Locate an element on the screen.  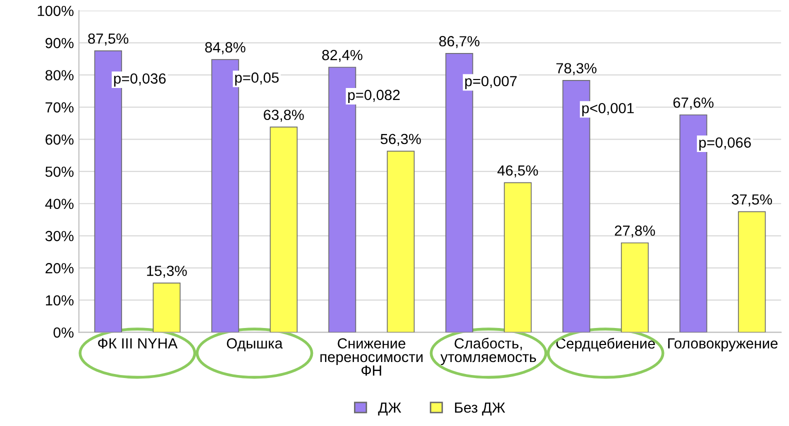
y-tick-label: 40% is located at coordinates (59, 204).